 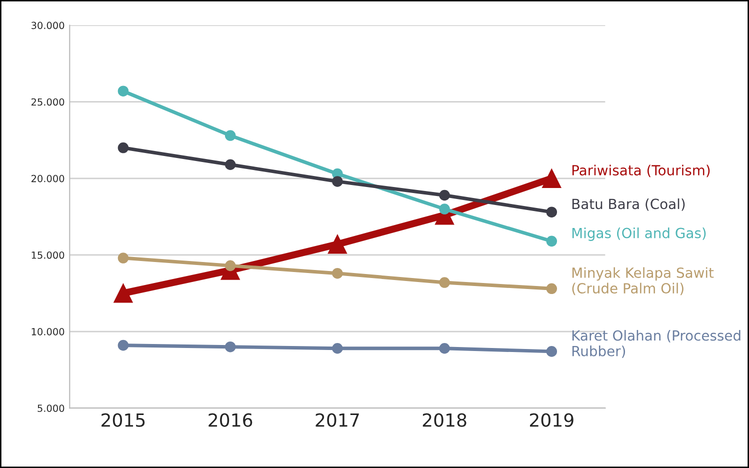 What do you see at coordinates (51, 408) in the screenshot?
I see `y-tick-label: 5.000` at bounding box center [51, 408].